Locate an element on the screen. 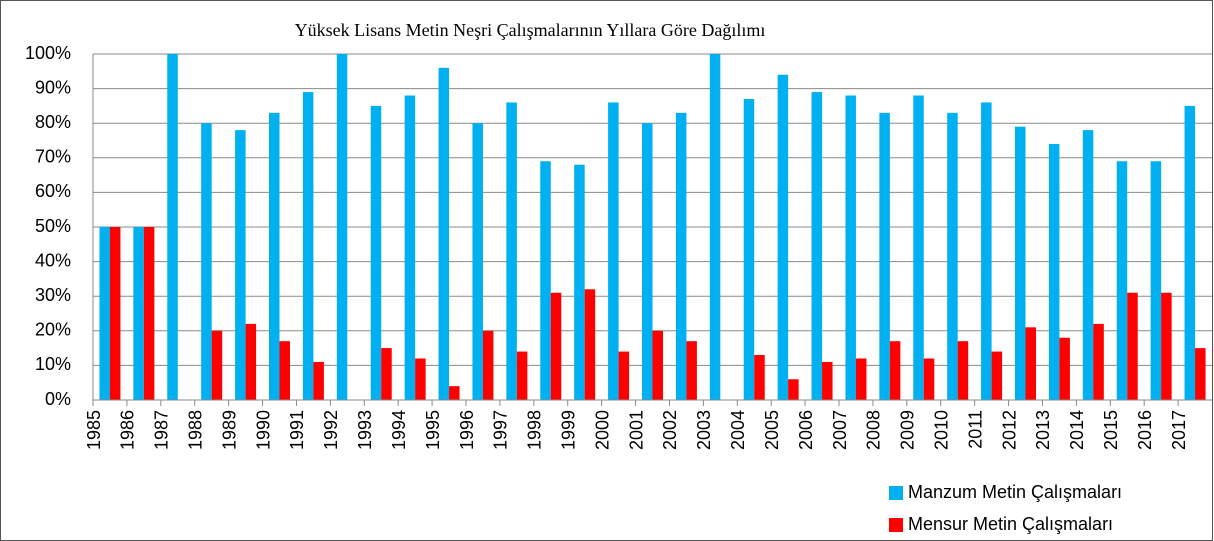 This screenshot has height=541, width=1214. x-tick-label: 1987 is located at coordinates (162, 430).